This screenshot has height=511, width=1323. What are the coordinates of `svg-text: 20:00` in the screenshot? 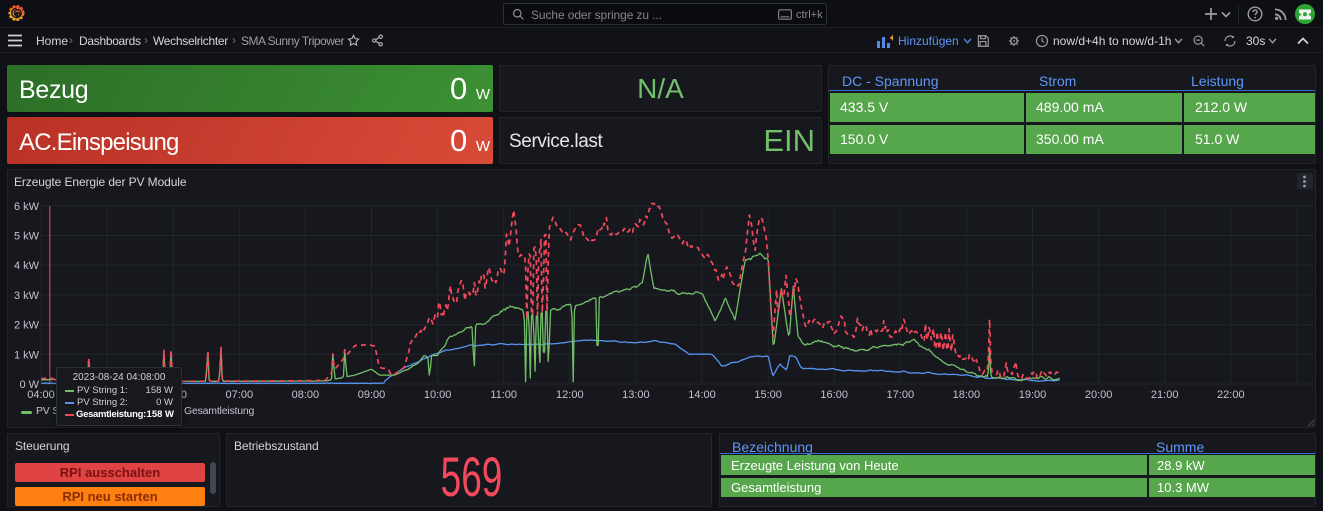 It's located at (1099, 395).